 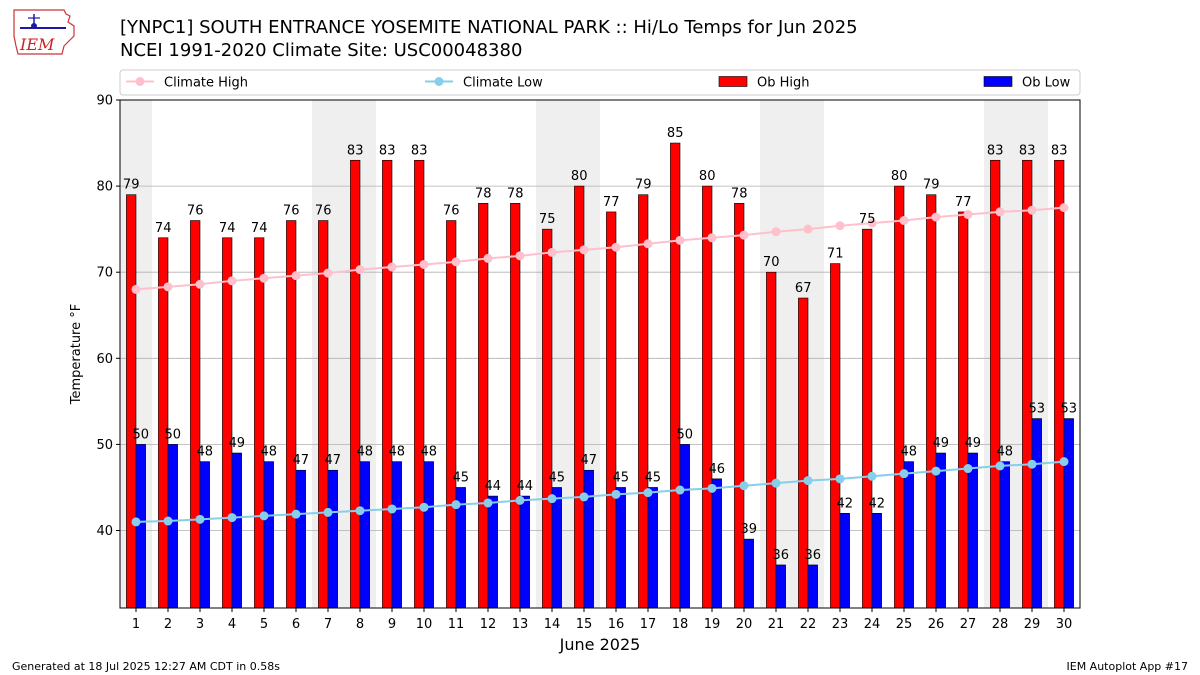 What do you see at coordinates (44, 32) in the screenshot?
I see `iem-logo: IEM` at bounding box center [44, 32].